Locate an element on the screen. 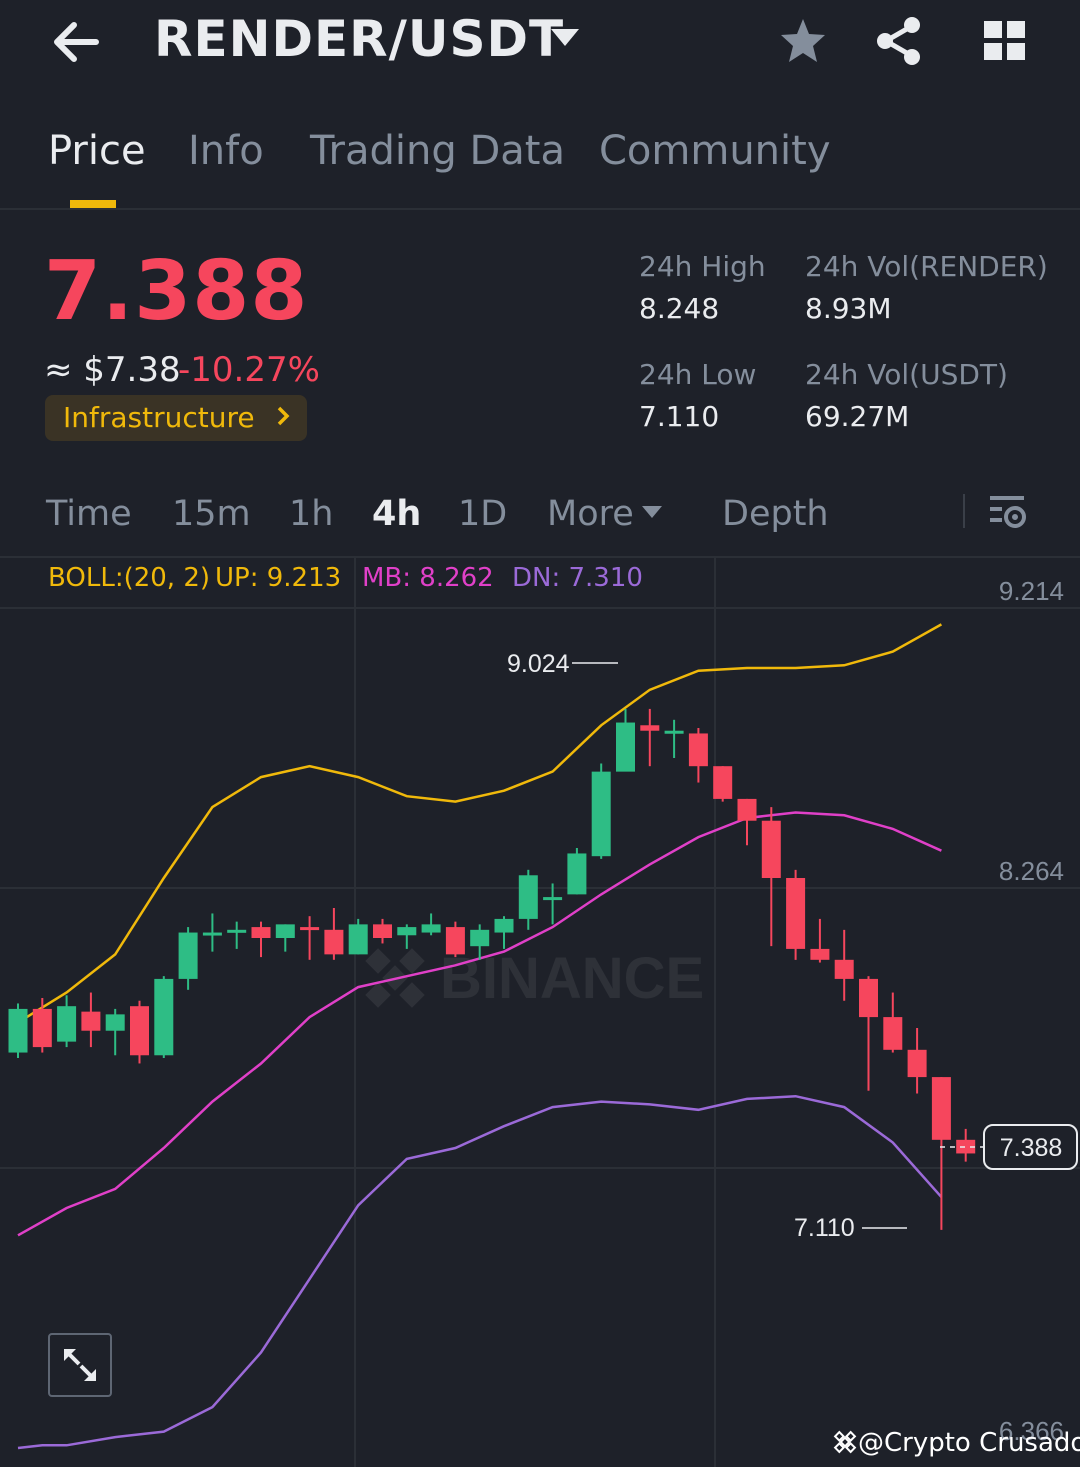 This screenshot has height=1467, width=1080. approx-usd-price: ≈ $7.38 is located at coordinates (112, 370).